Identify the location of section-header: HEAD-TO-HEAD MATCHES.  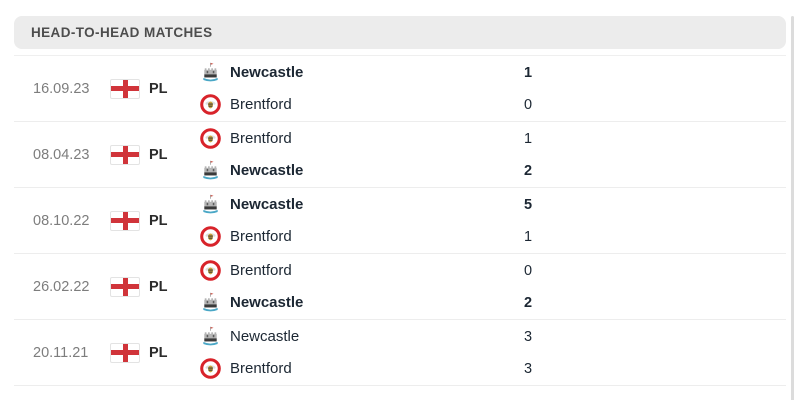
(400, 32).